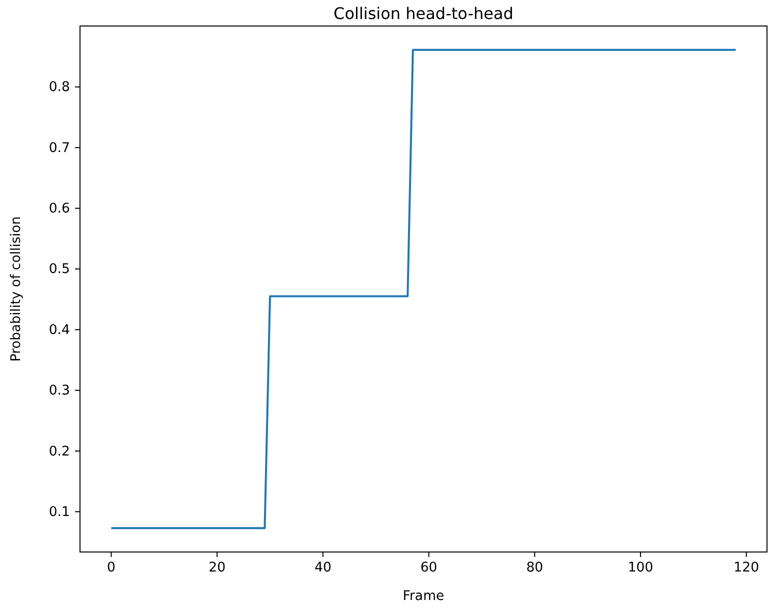 The height and width of the screenshot is (610, 771). I want to click on x-axis-title: Frame, so click(423, 596).